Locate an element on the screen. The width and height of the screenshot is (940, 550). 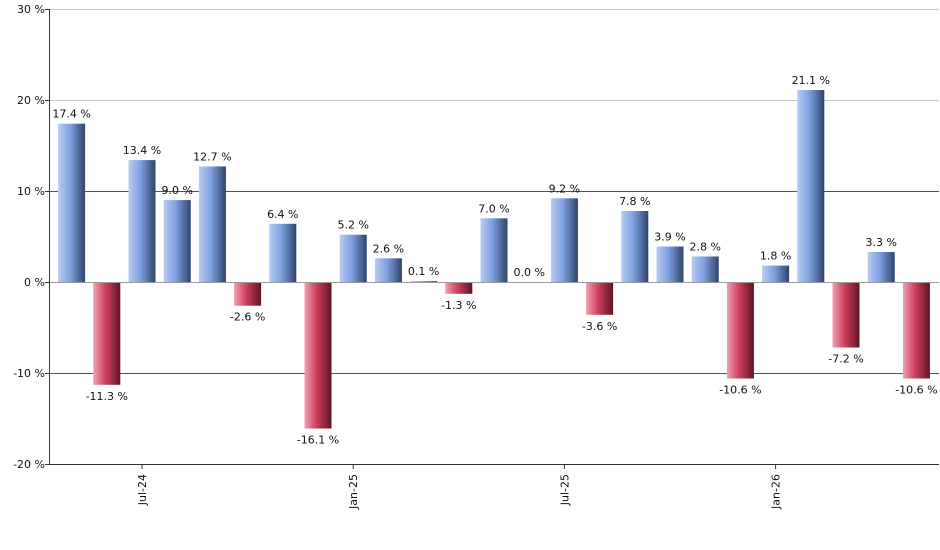
y-tick-label: 20 % is located at coordinates (31, 100).